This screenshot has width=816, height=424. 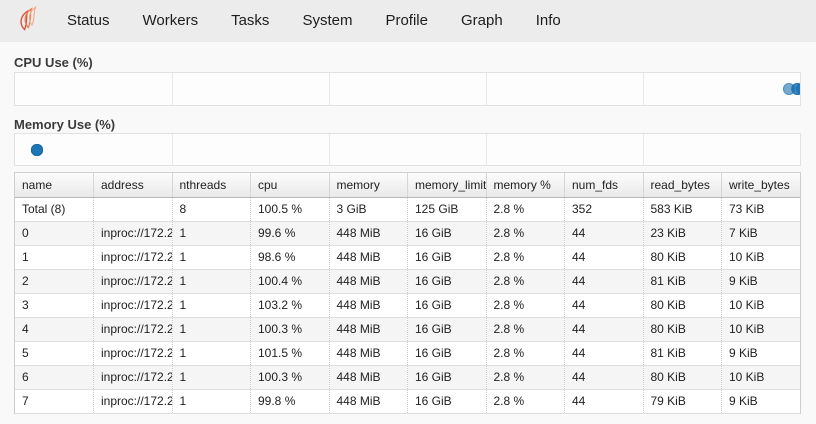 What do you see at coordinates (88, 20) in the screenshot?
I see `nav-item-status: Status` at bounding box center [88, 20].